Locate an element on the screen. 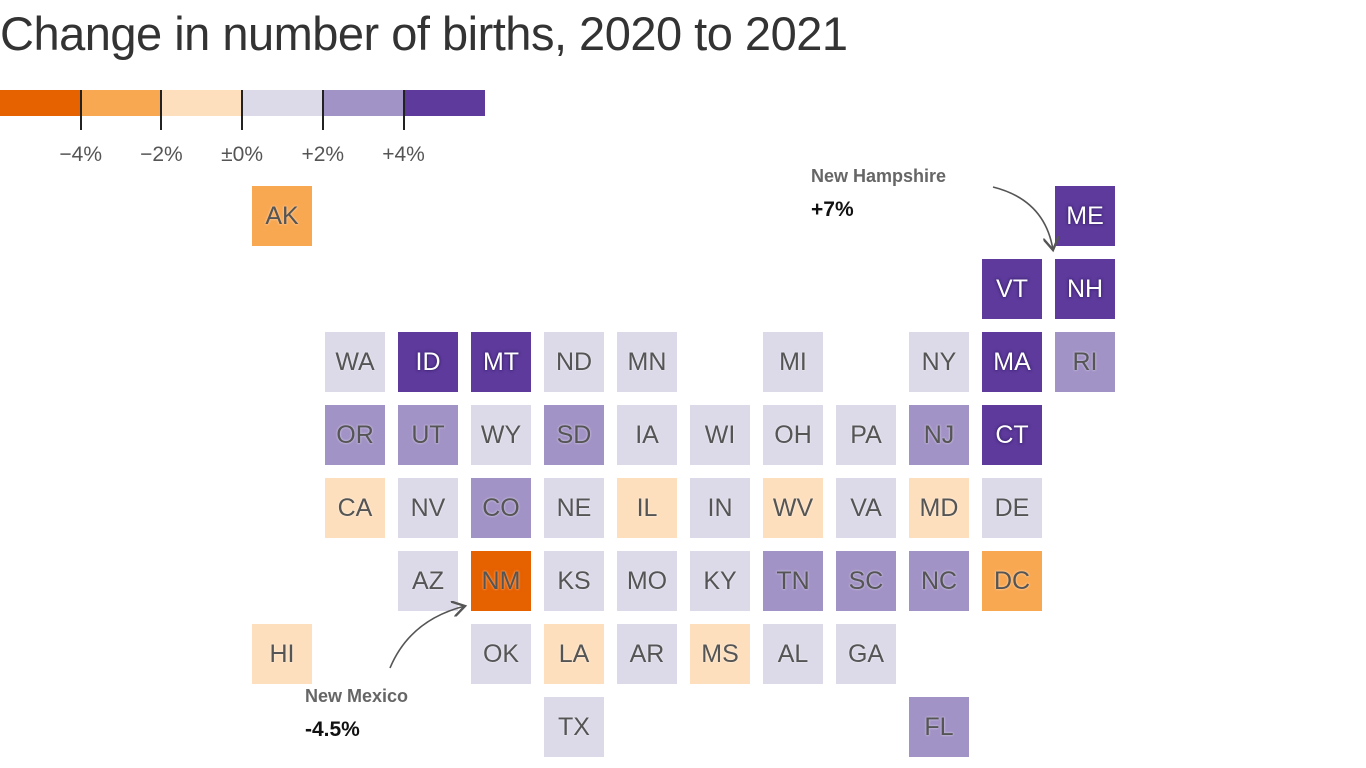  state-tile-wa: WA is located at coordinates (355, 362).